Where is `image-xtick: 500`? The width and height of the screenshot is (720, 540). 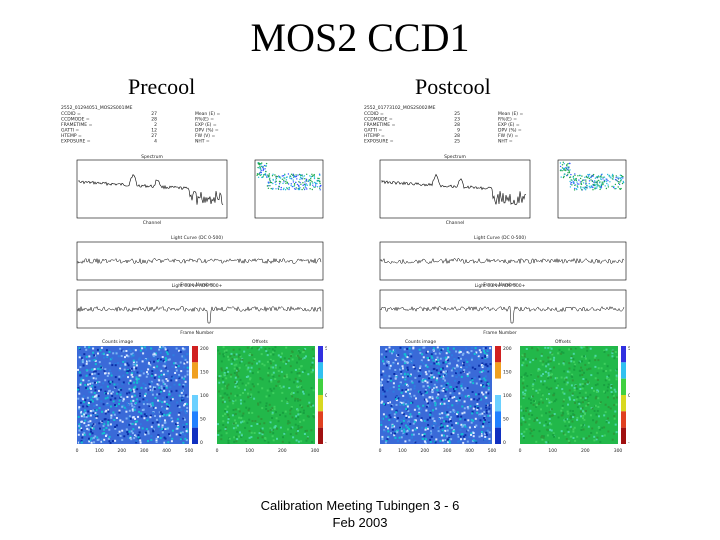 image-xtick: 500 is located at coordinates (492, 451).